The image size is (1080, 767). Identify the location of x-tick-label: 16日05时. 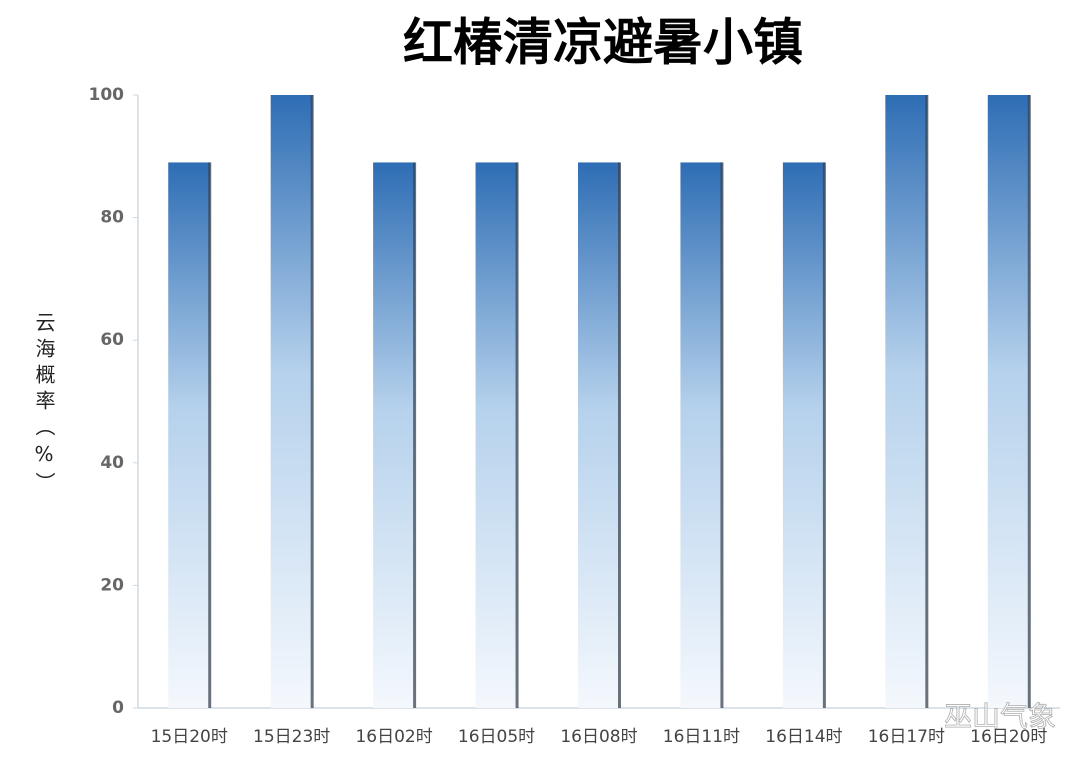
(496, 737).